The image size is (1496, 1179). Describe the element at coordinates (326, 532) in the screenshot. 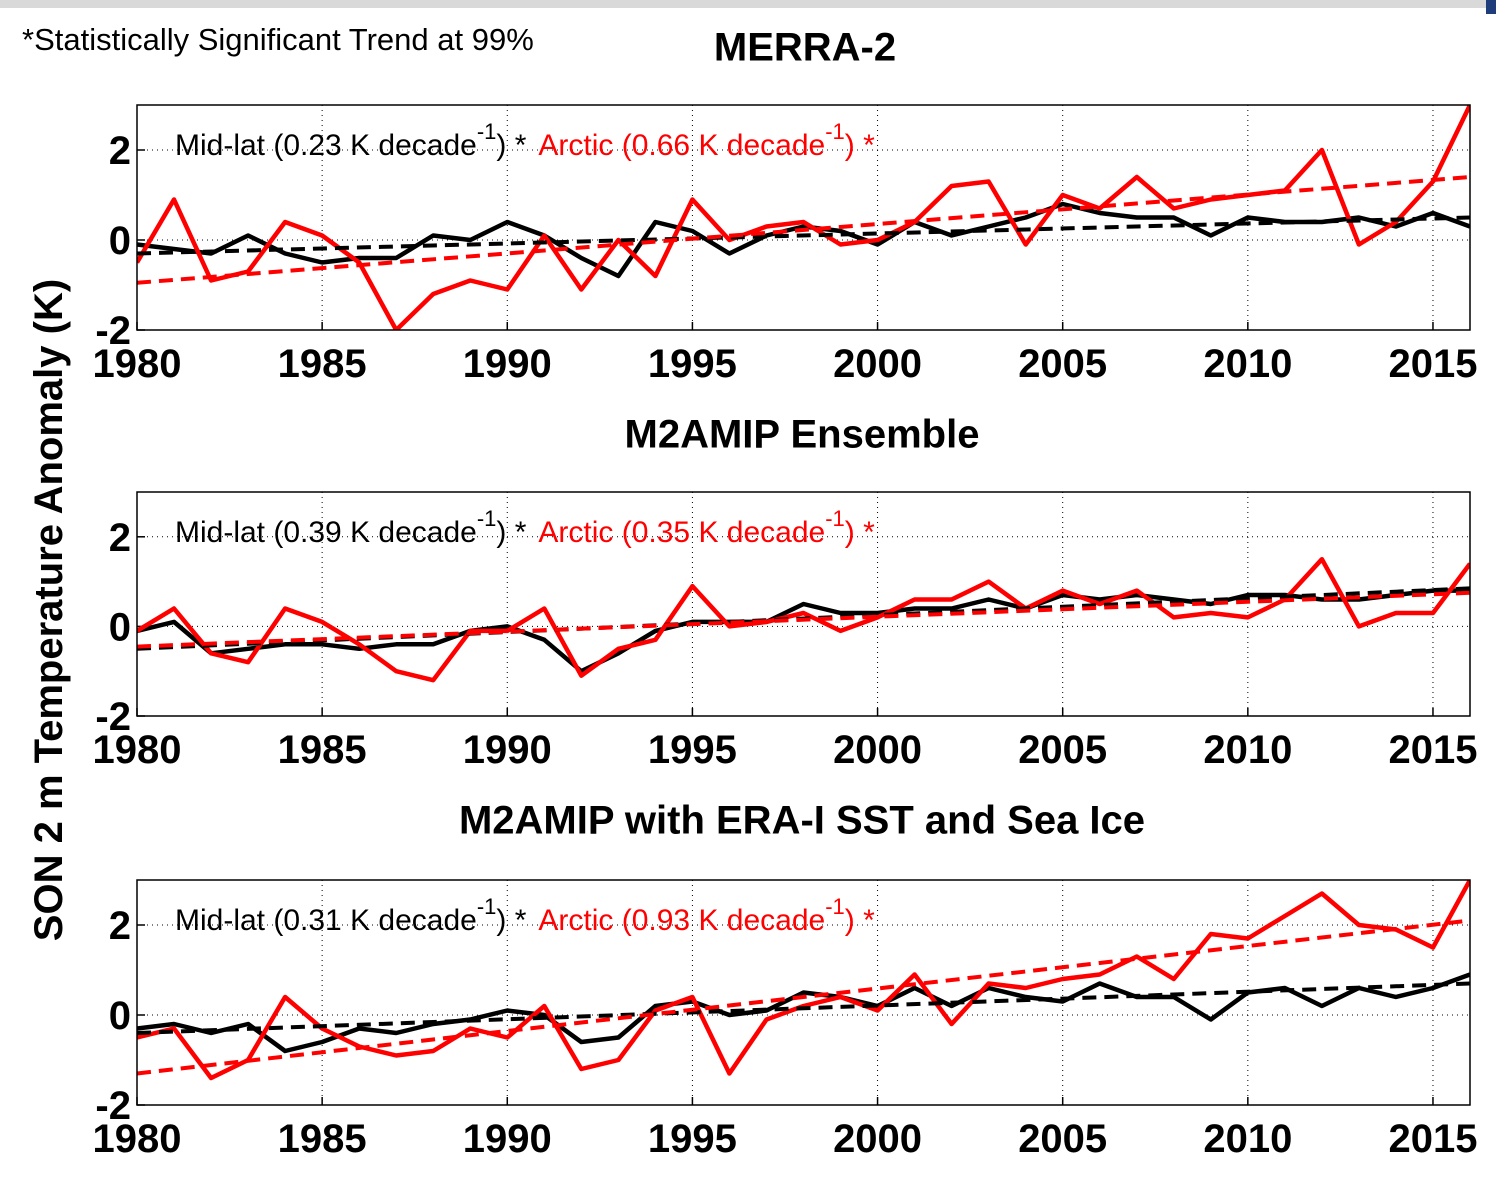

I see `annotation-name: Mid-lat (0.39 K decade` at that location.